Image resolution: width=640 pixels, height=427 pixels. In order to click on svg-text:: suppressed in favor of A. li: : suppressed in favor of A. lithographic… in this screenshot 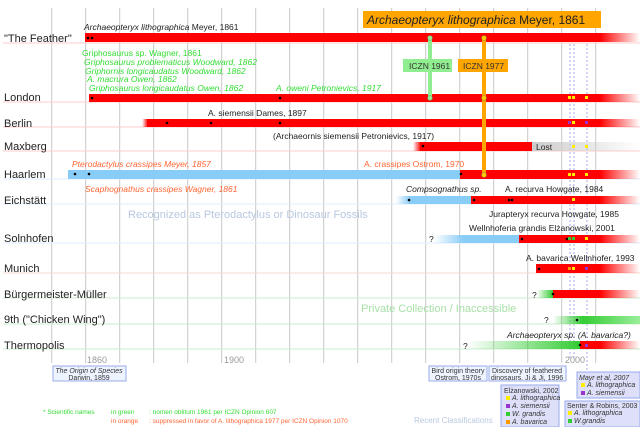, I will do `click(248, 421)`.